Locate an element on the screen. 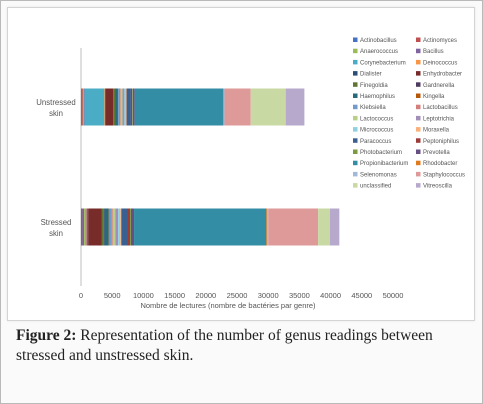  legend-label: Actinobacillus is located at coordinates (378, 41).